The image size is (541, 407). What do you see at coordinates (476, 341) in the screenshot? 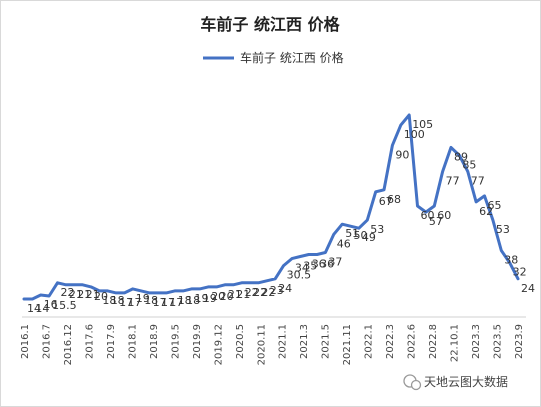
I see `x-tick-label: 2023.3` at bounding box center [476, 341].